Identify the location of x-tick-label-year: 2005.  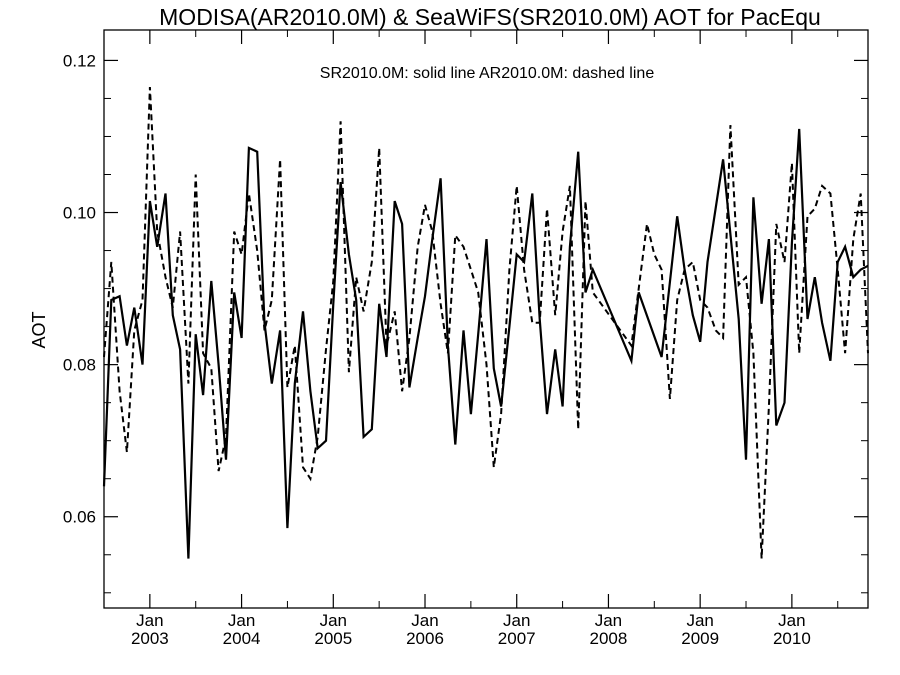
(333, 638).